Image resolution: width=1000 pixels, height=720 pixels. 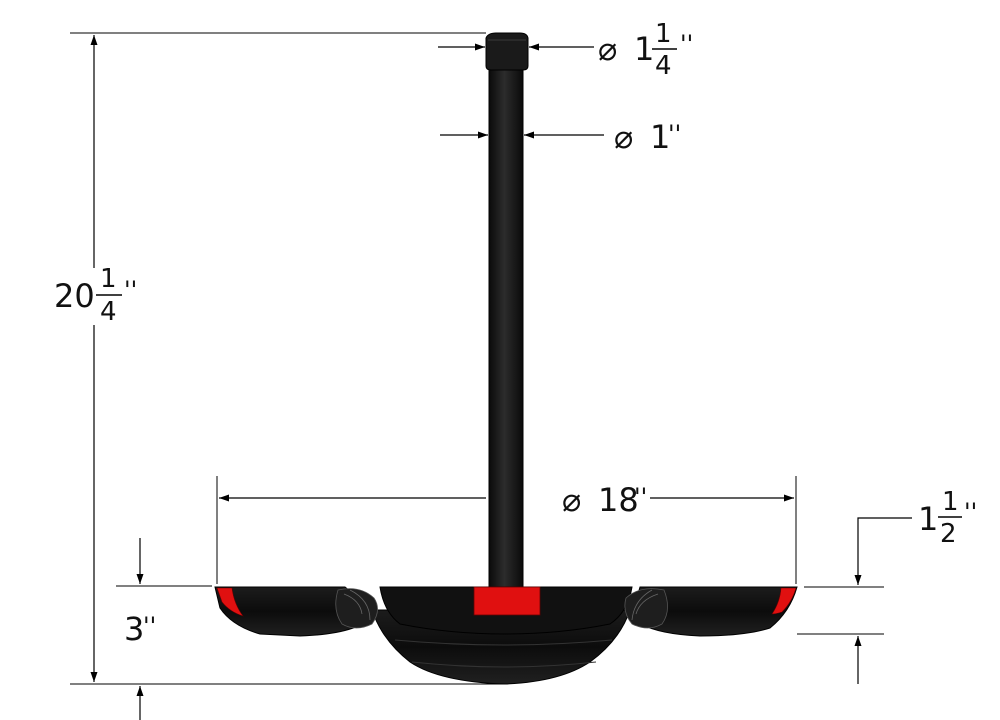 What do you see at coordinates (507, 51) in the screenshot?
I see `top-cap` at bounding box center [507, 51].